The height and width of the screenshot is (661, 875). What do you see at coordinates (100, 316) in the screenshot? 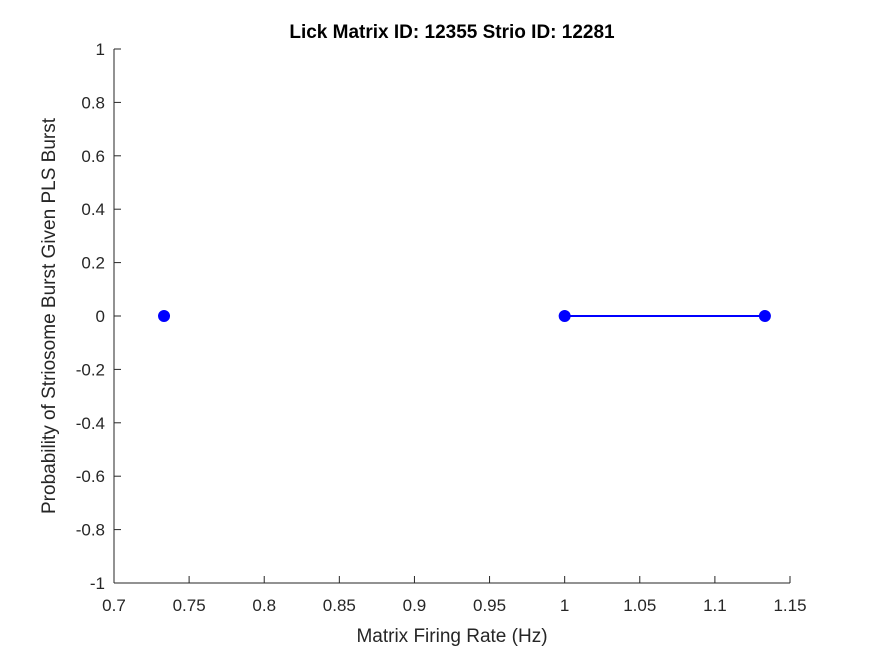
I see `y-tick-label: 0` at bounding box center [100, 316].